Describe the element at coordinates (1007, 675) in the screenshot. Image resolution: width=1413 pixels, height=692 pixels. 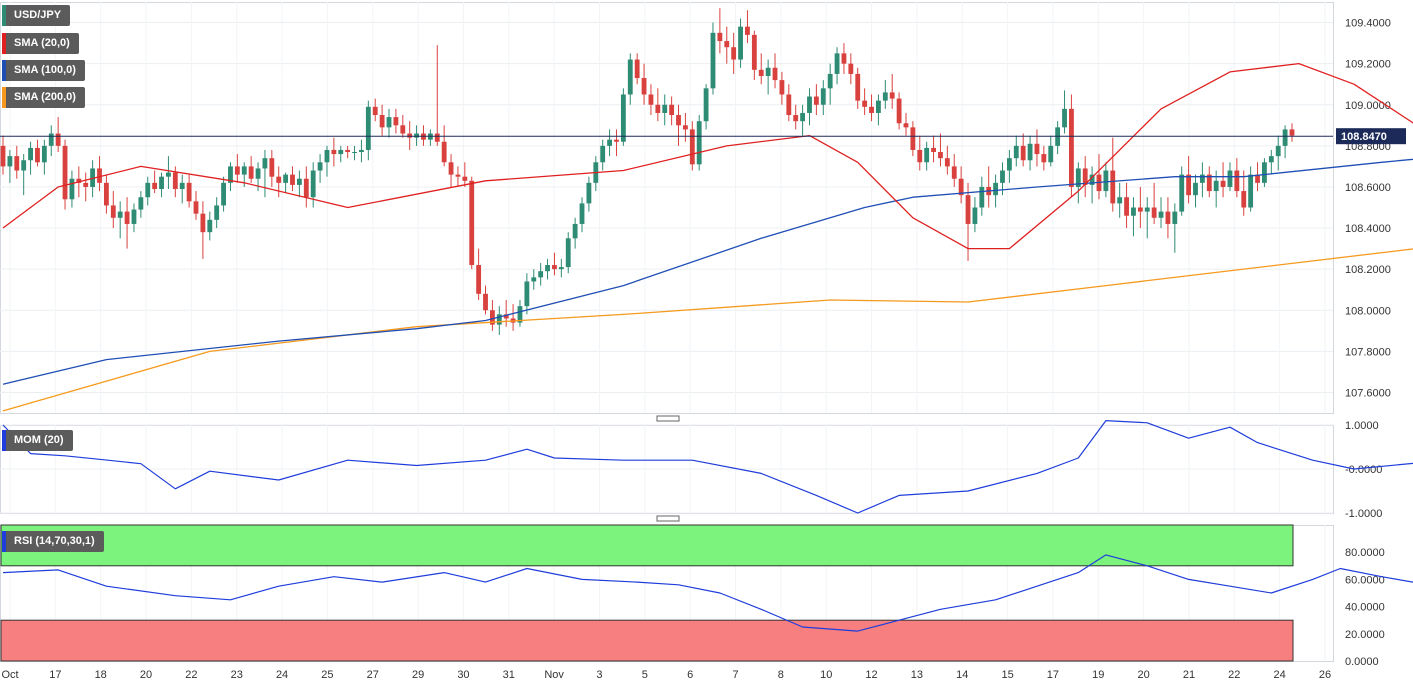
I see `x-tick-label: 15` at that location.